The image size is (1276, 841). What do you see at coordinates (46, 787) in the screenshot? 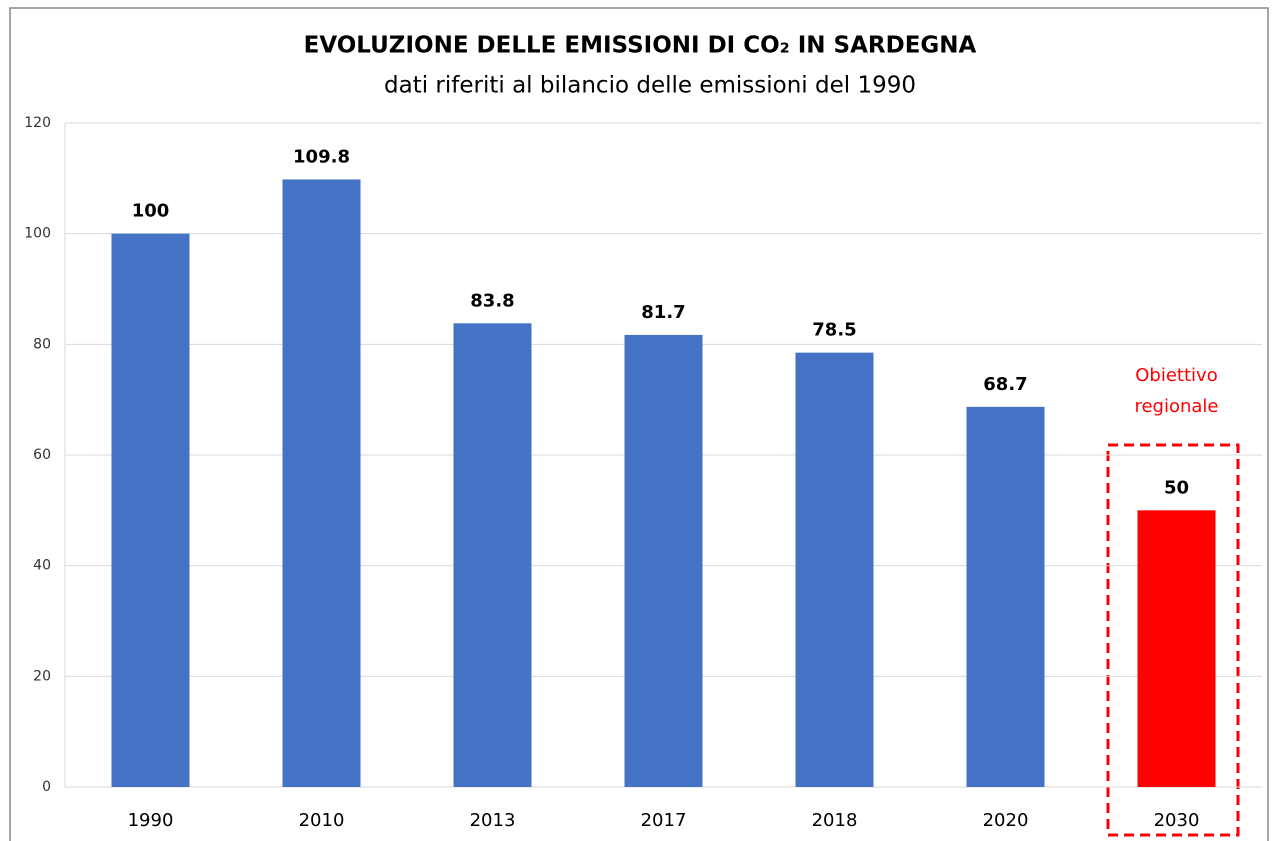
I see `y-tick-label: 0` at bounding box center [46, 787].